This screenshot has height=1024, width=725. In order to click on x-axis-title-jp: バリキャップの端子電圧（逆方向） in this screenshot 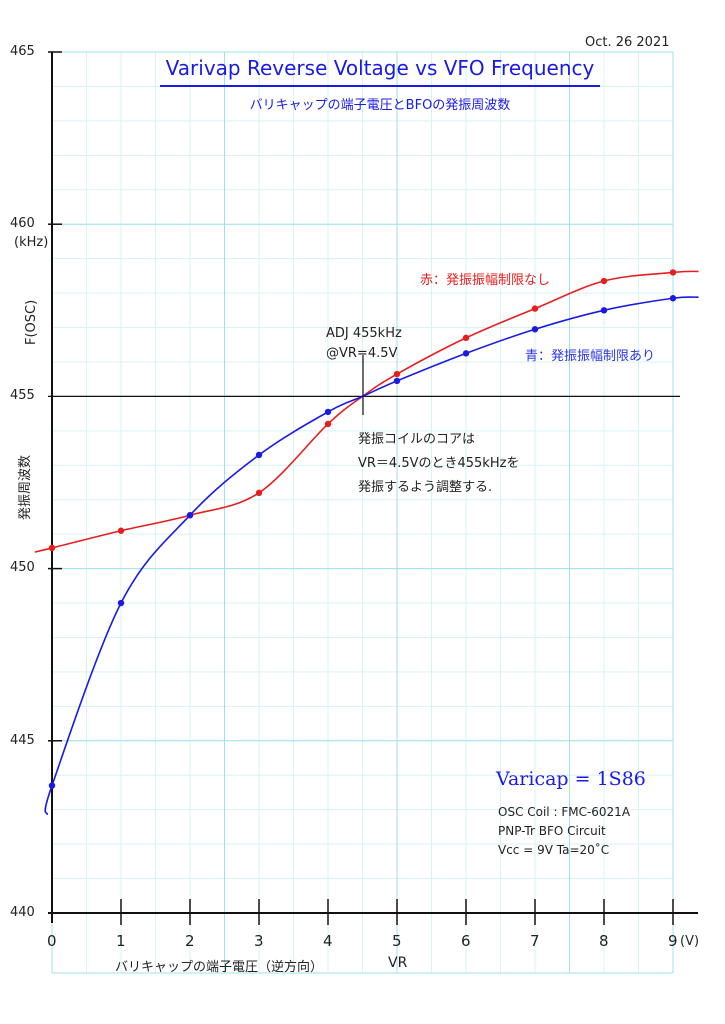, I will do `click(219, 967)`.